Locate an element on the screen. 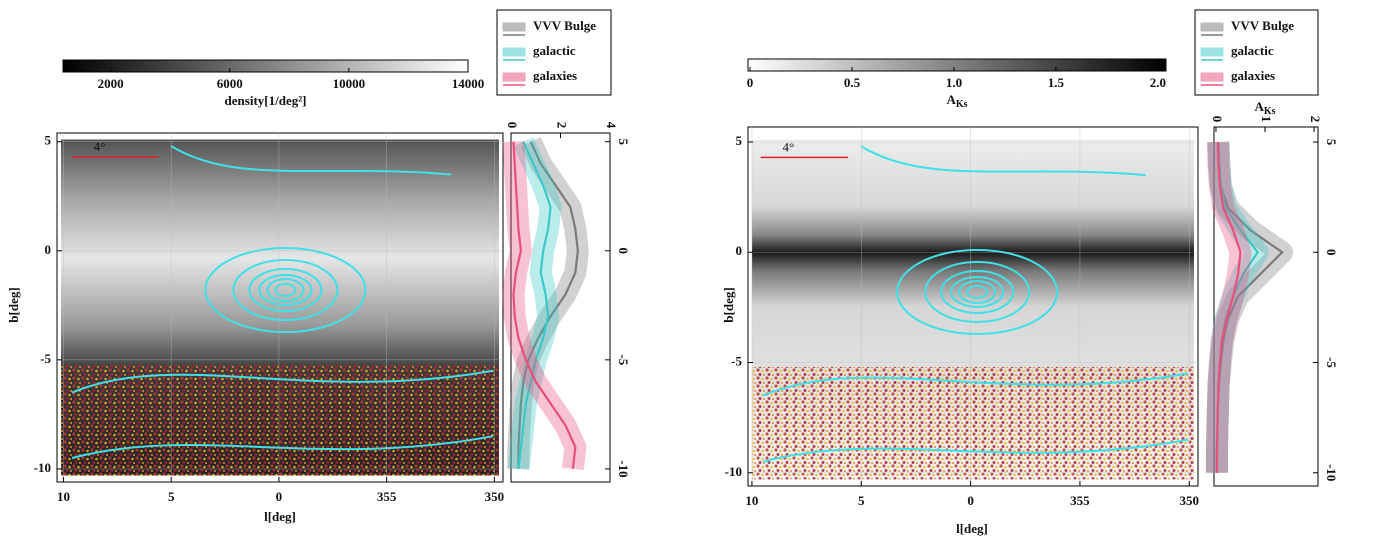 The image size is (1379, 541). profile-x-tick-label: 4 is located at coordinates (611, 125).